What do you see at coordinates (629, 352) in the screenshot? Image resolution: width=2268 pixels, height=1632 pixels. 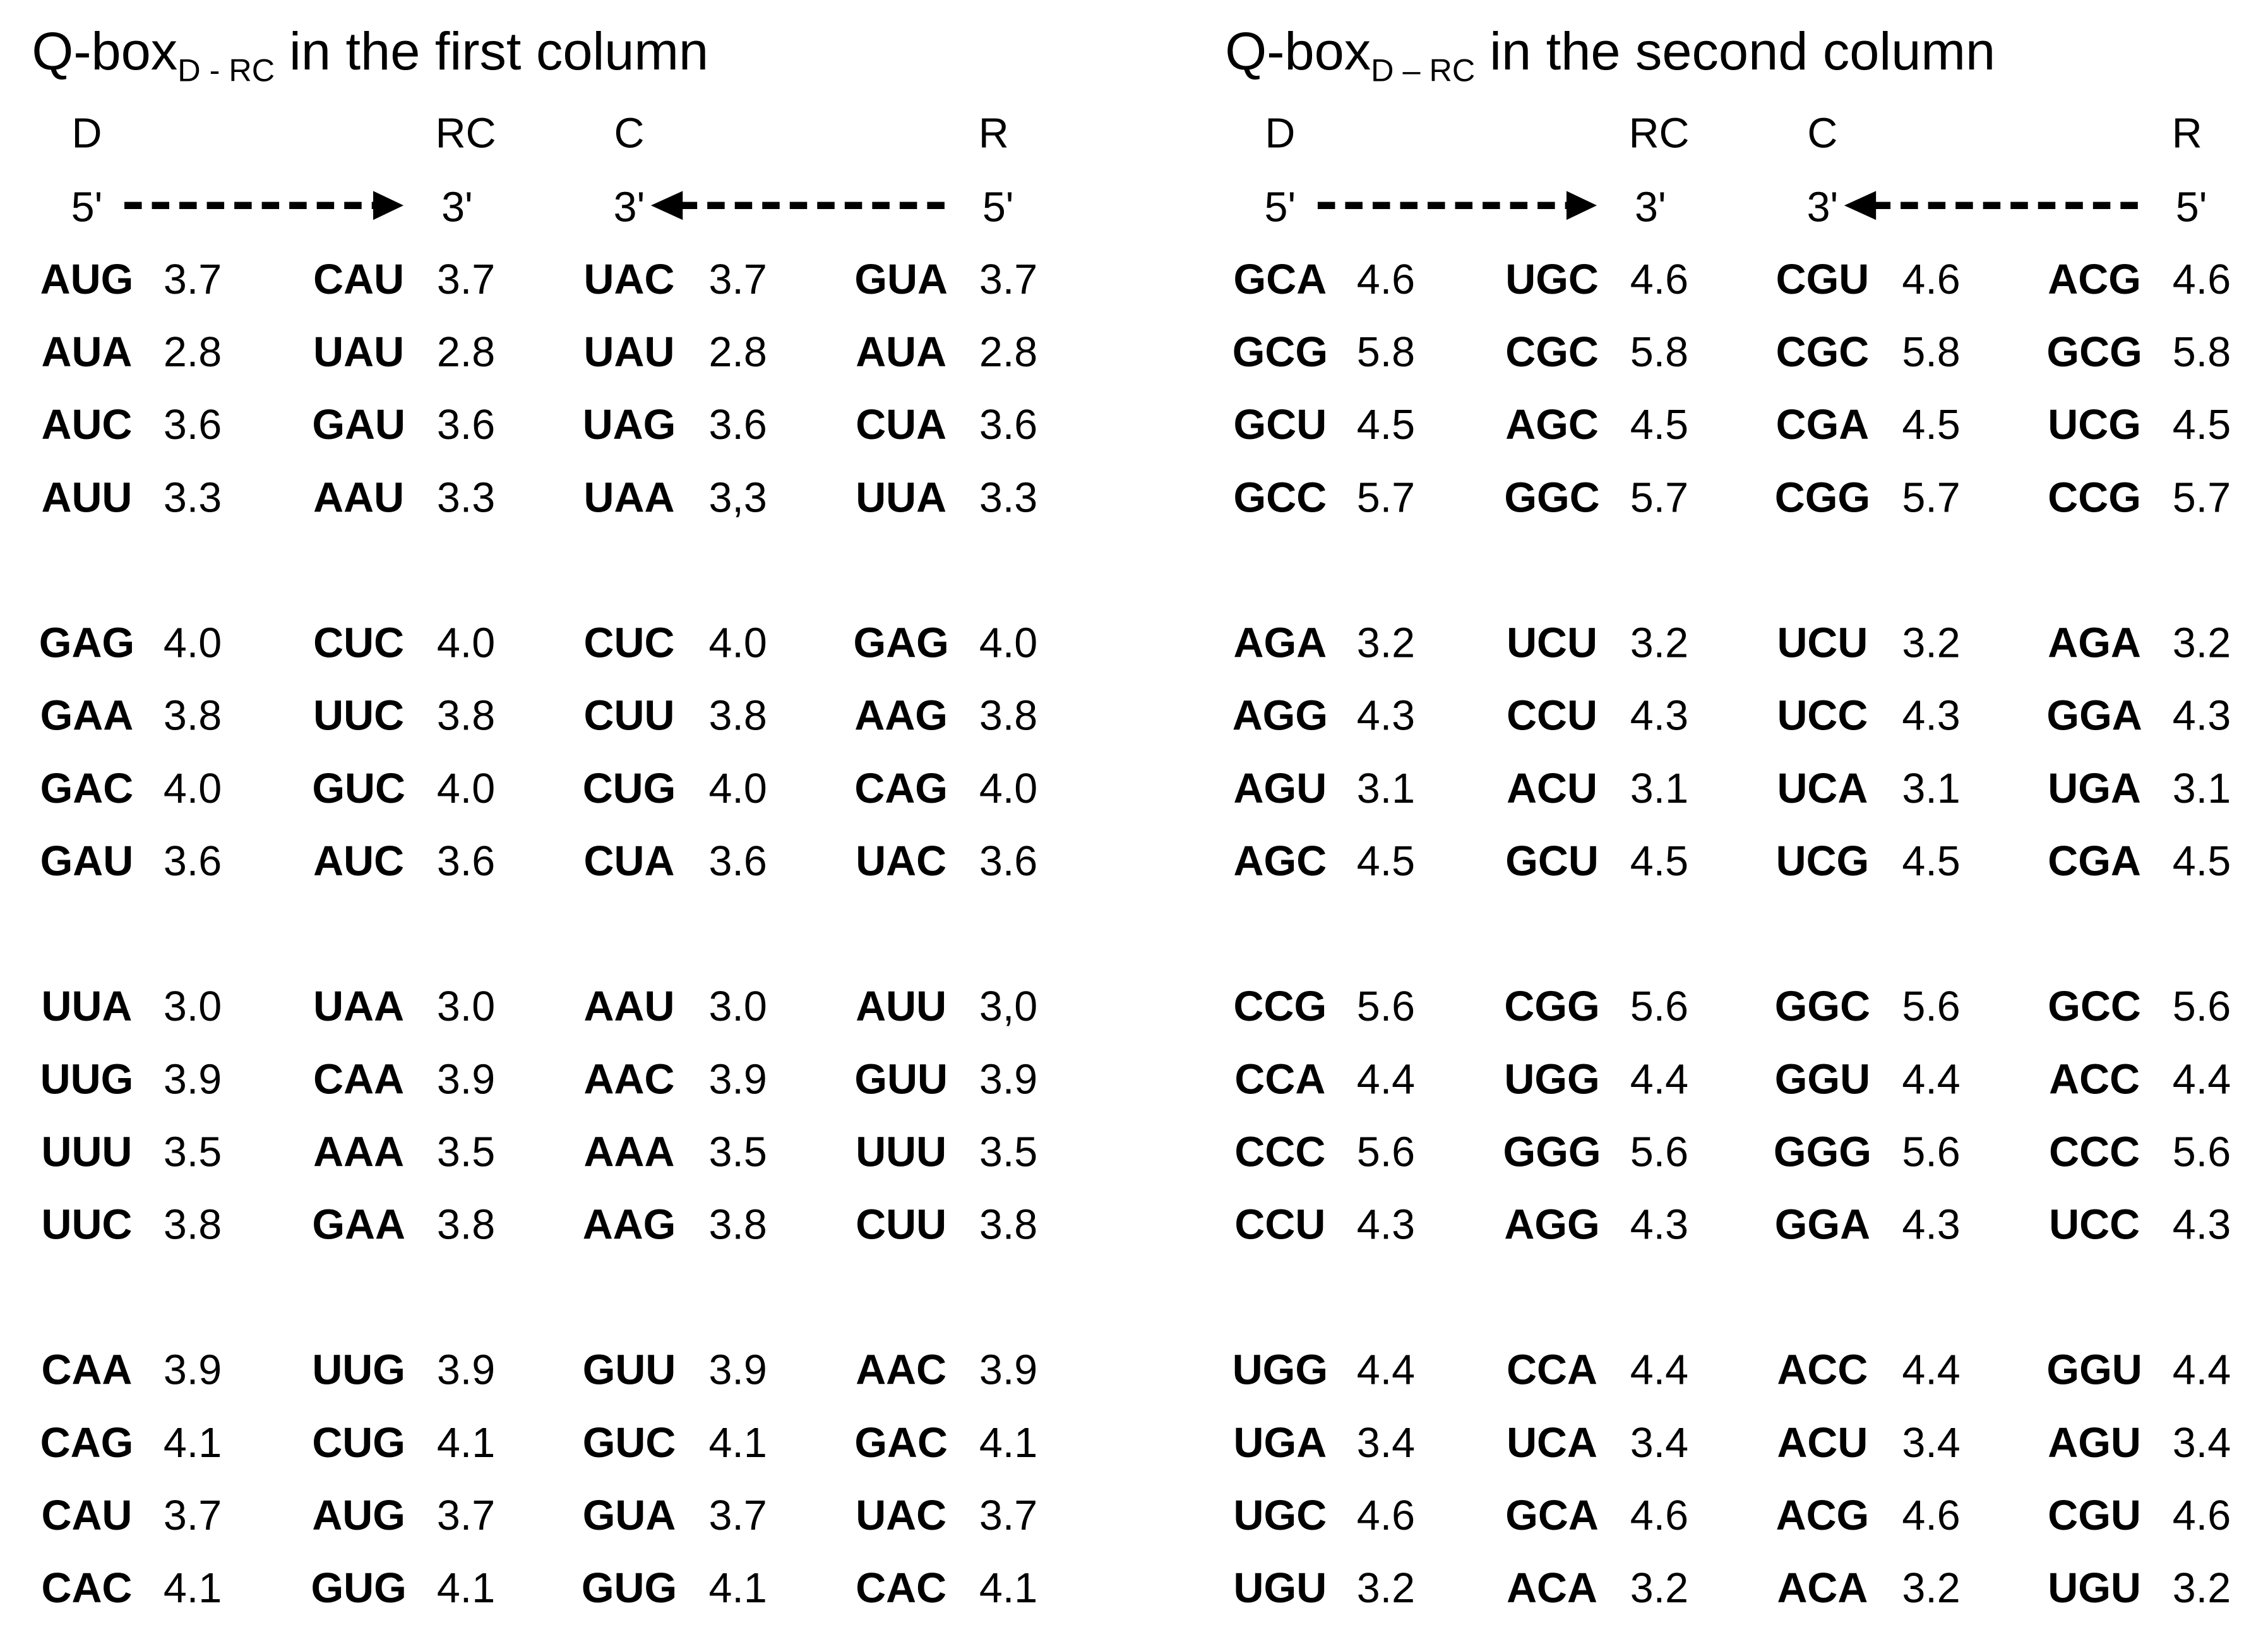 I see `codon: UAU` at bounding box center [629, 352].